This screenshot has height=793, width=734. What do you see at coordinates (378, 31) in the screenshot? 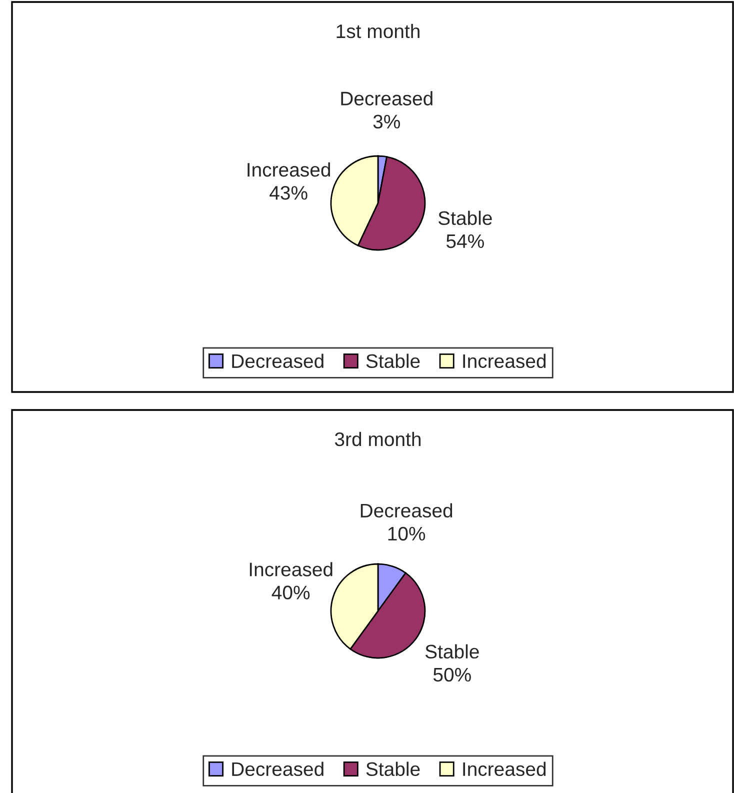
I see `chart-title: 1st month` at bounding box center [378, 31].